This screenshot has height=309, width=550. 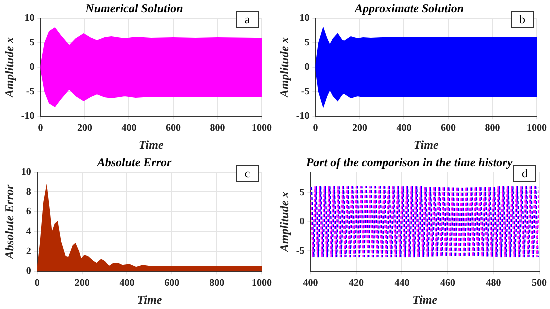 What do you see at coordinates (356, 284) in the screenshot?
I see `x-tick-label: 420` at bounding box center [356, 284].